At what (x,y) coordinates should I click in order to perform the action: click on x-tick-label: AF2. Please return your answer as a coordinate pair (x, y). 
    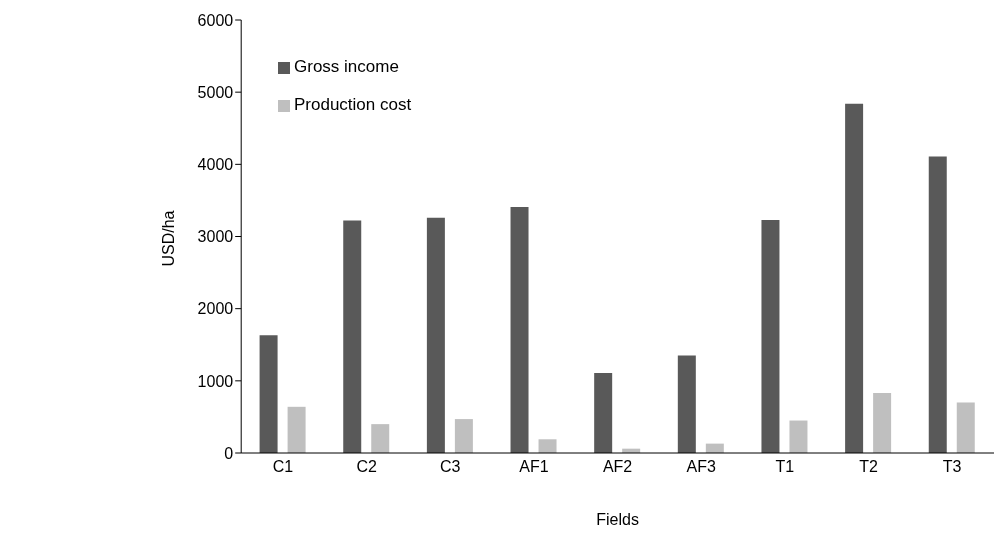
    Looking at the image, I should click on (617, 467).